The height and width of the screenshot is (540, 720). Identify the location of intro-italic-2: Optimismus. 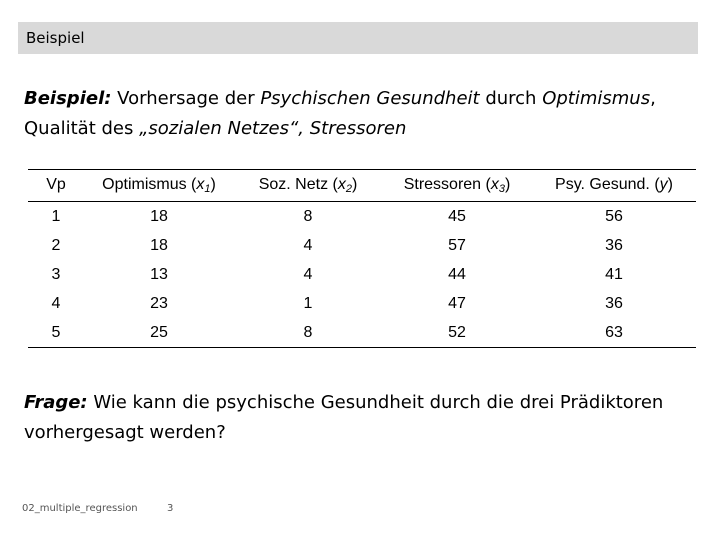
(596, 98).